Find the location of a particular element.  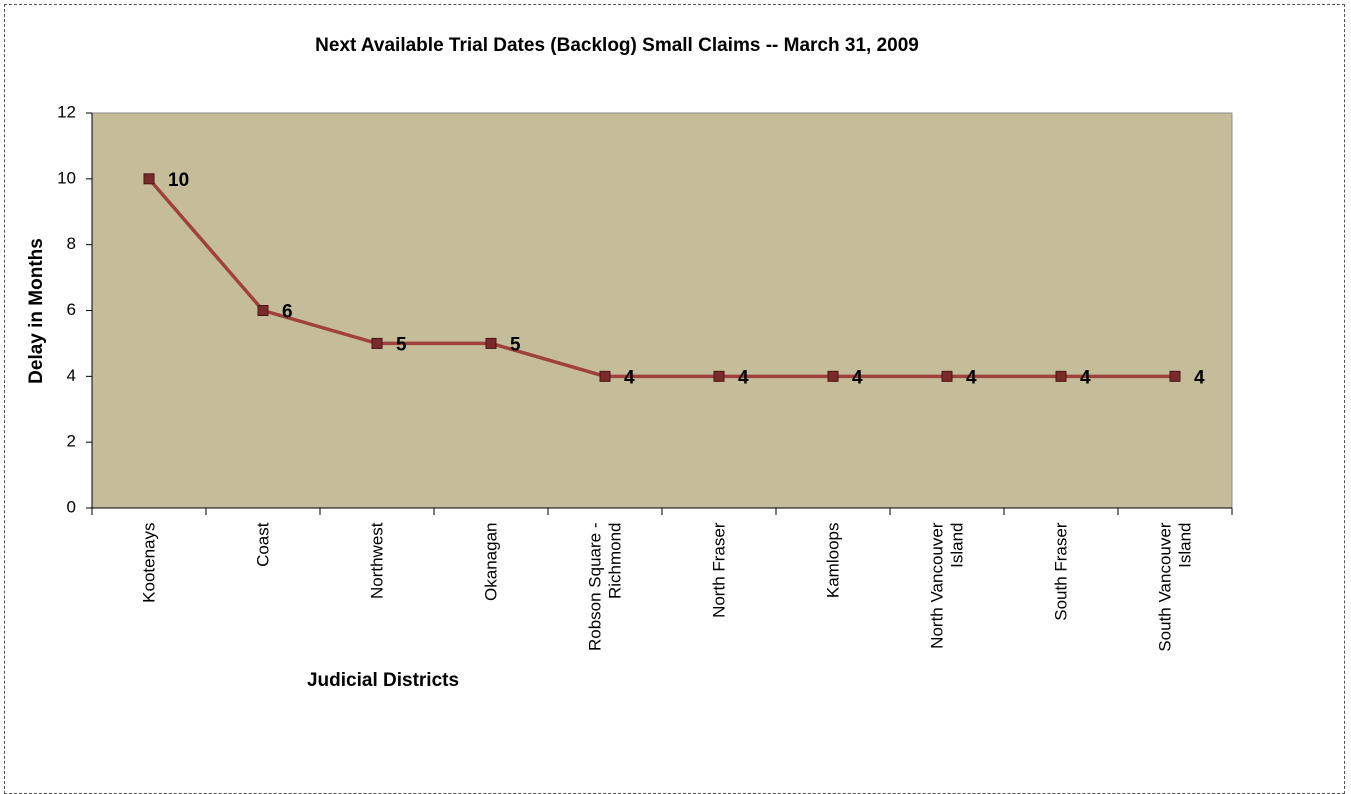

x-tick-label: North Vancouver Island is located at coordinates (946, 585).